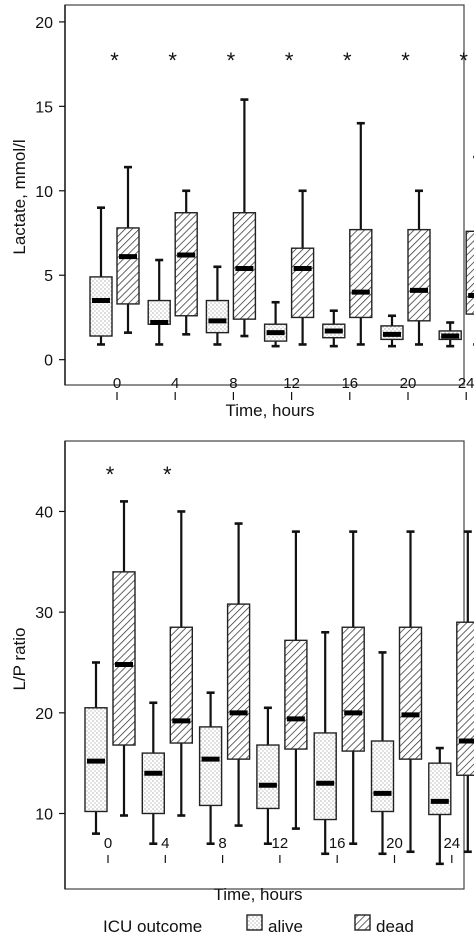 Image resolution: width=474 pixels, height=936 pixels. Describe the element at coordinates (175, 383) in the screenshot. I see `lactate-x-tick-label: 4` at that location.